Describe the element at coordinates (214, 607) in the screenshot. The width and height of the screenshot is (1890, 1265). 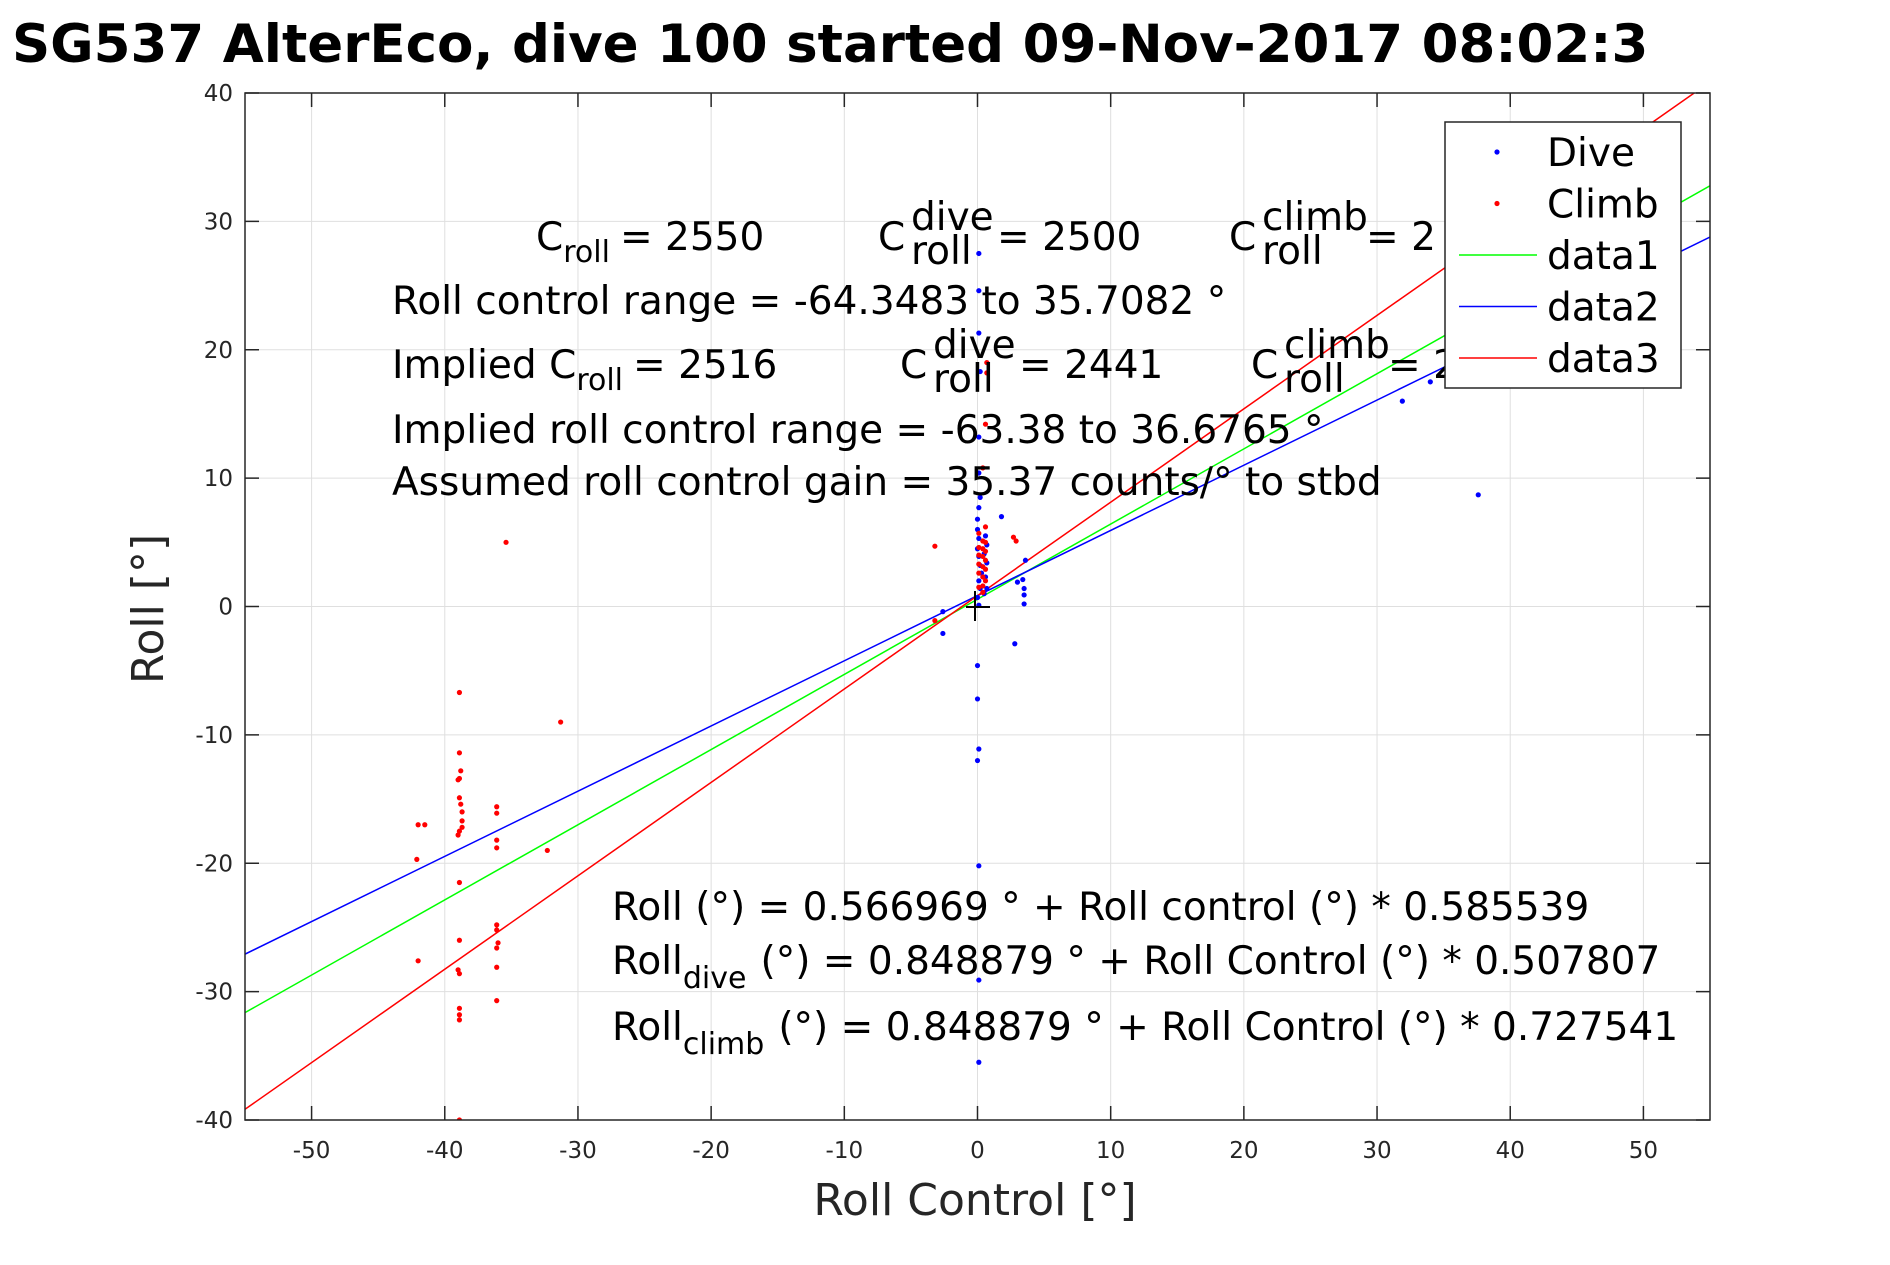
I see `y-tick-labels: -40 -30 -20 -10 0 10 20 30 40` at that location.